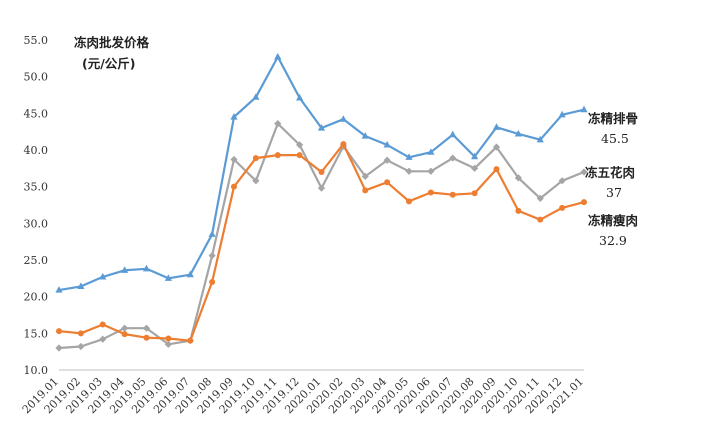 The image size is (702, 433). Describe the element at coordinates (615, 138) in the screenshot. I see `series-end-value-ribs: 45.5` at that location.